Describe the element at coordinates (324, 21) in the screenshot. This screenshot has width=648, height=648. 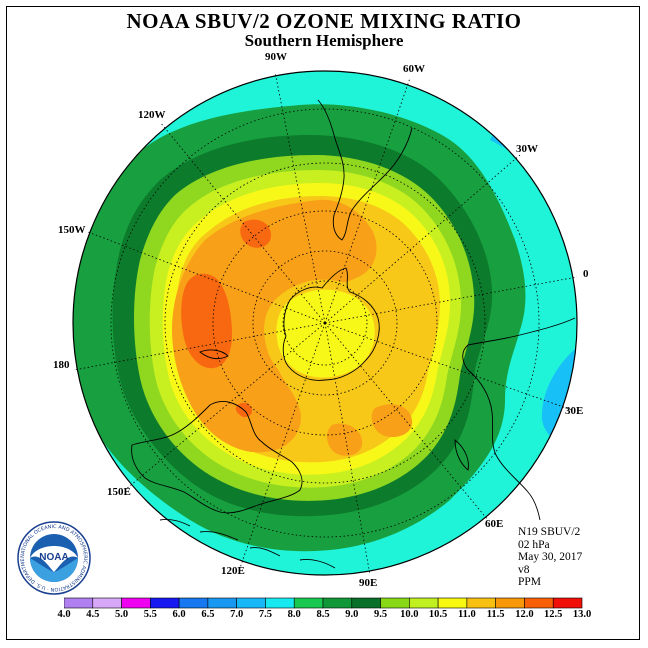
I see `map-title: NOAA SBUV/2 OZONE MIXING RATIO` at that location.